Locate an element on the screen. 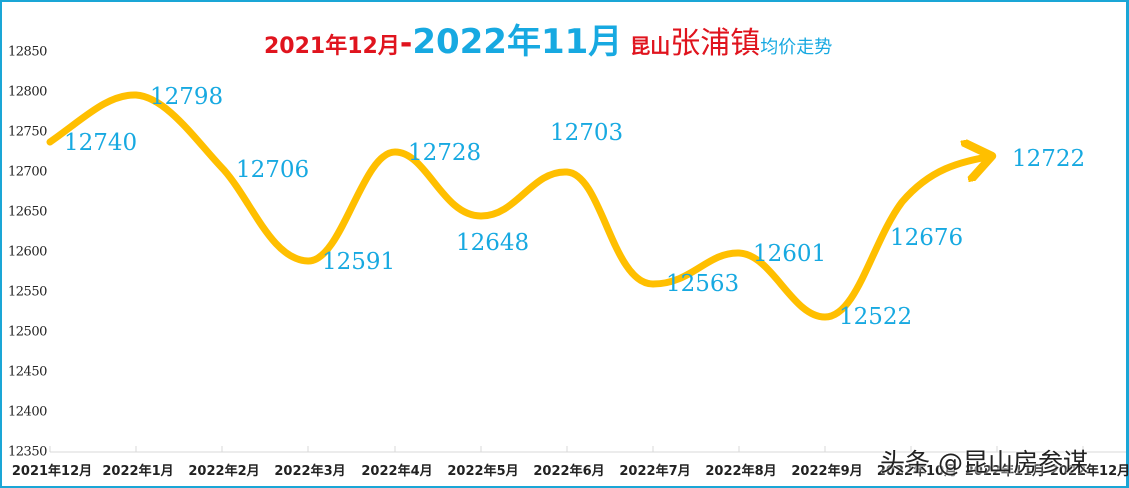 Image resolution: width=1129 pixels, height=488 pixels. x-axis-line is located at coordinates (587, 449).